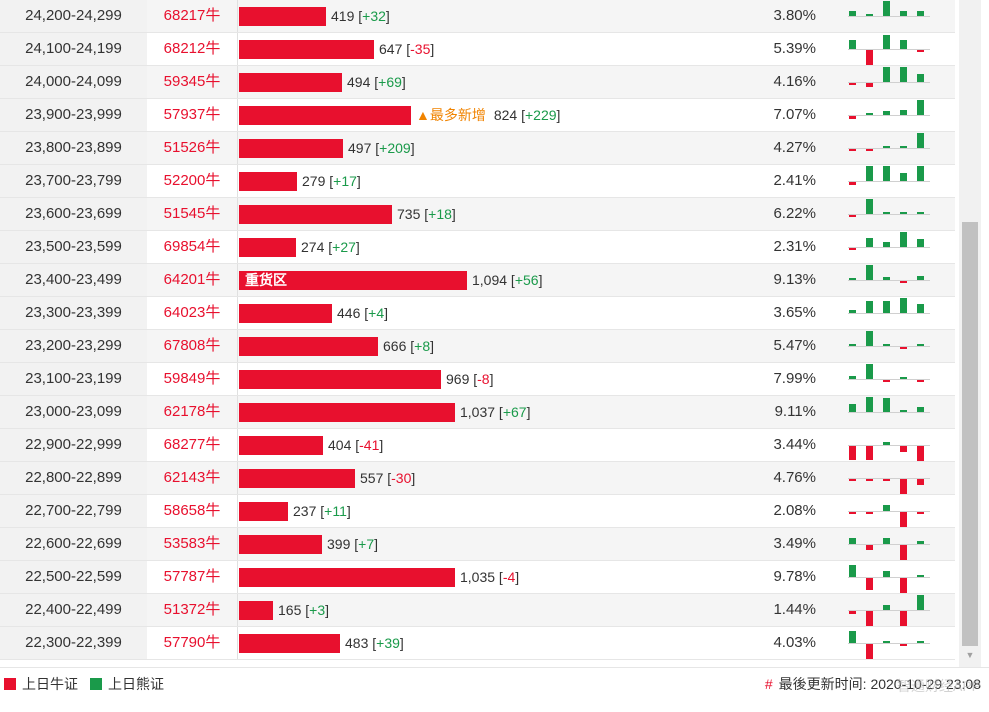  Describe the element at coordinates (458, 379) in the screenshot. I see `volume-number: 969` at that location.